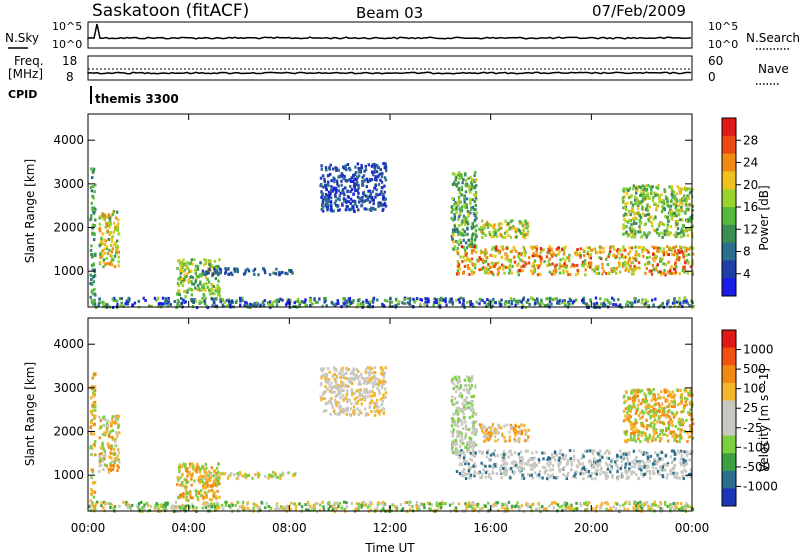  Describe the element at coordinates (750, 140) in the screenshot. I see `colorbar-tick-label: 28` at that location.